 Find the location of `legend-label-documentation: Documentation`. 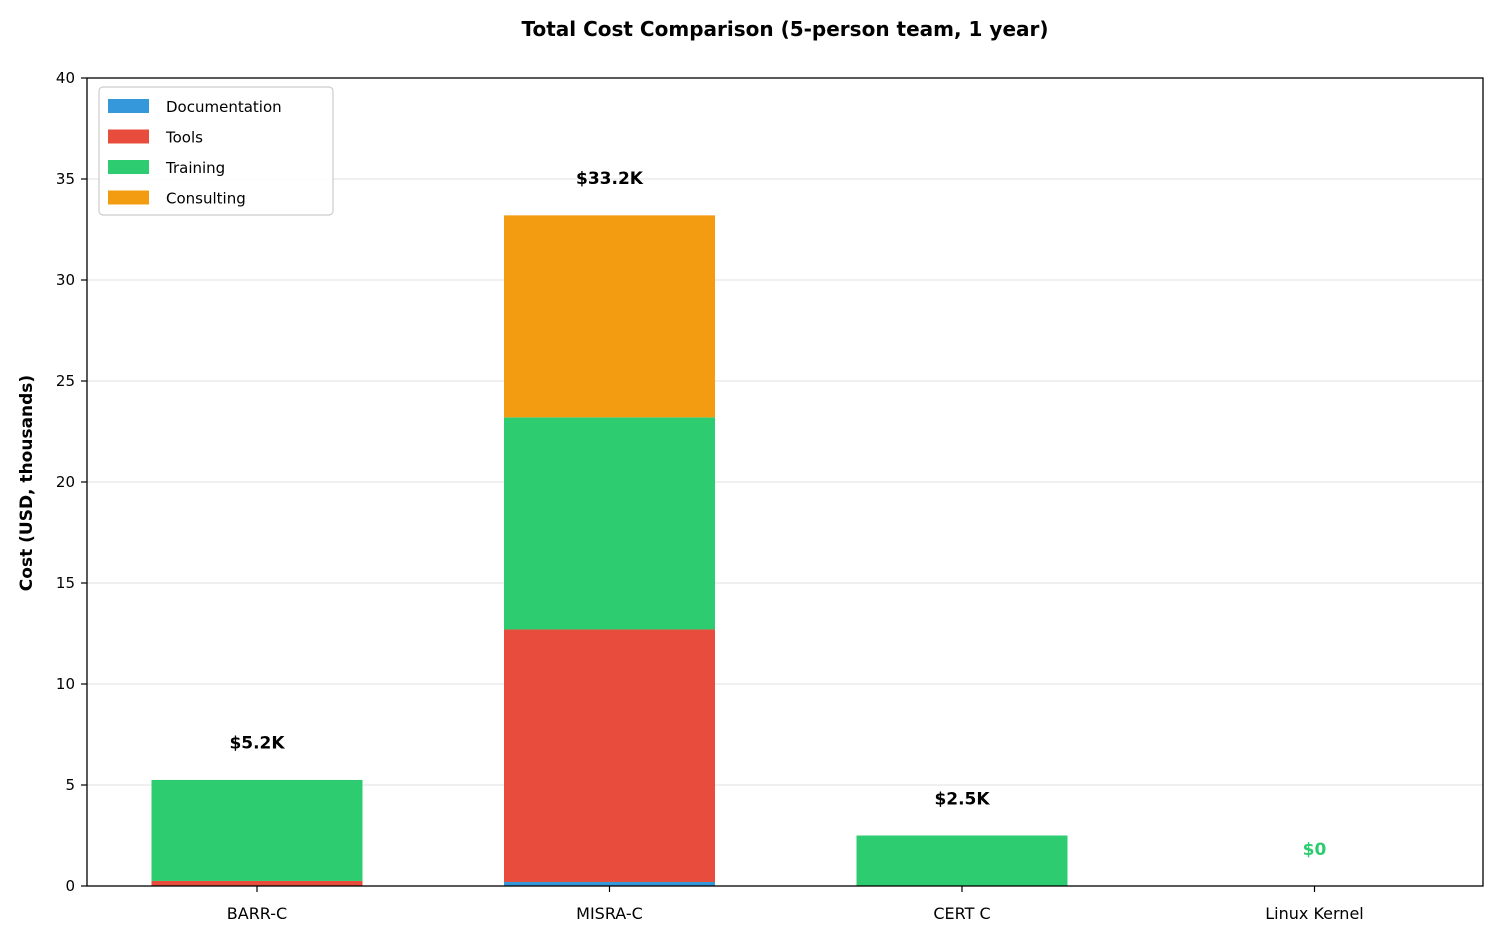

legend-label-documentation: Documentation is located at coordinates (224, 107).